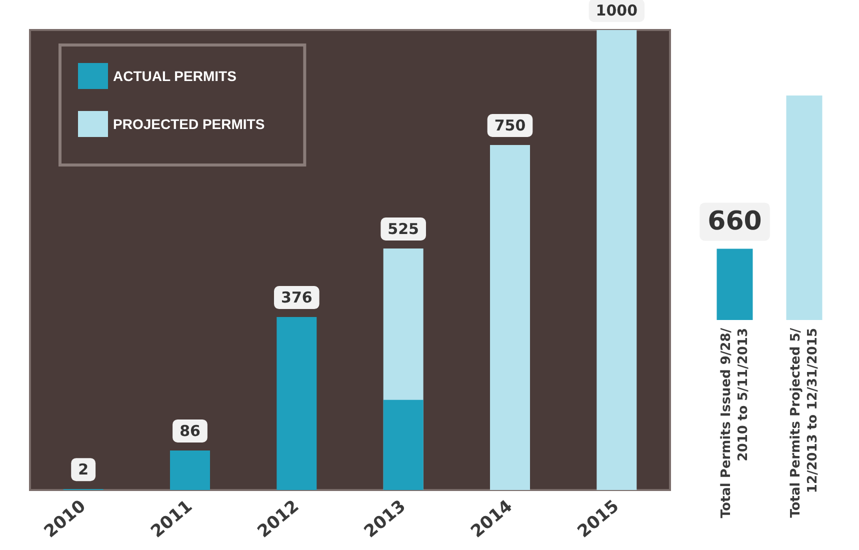  I want to click on data-label: 86, so click(190, 431).